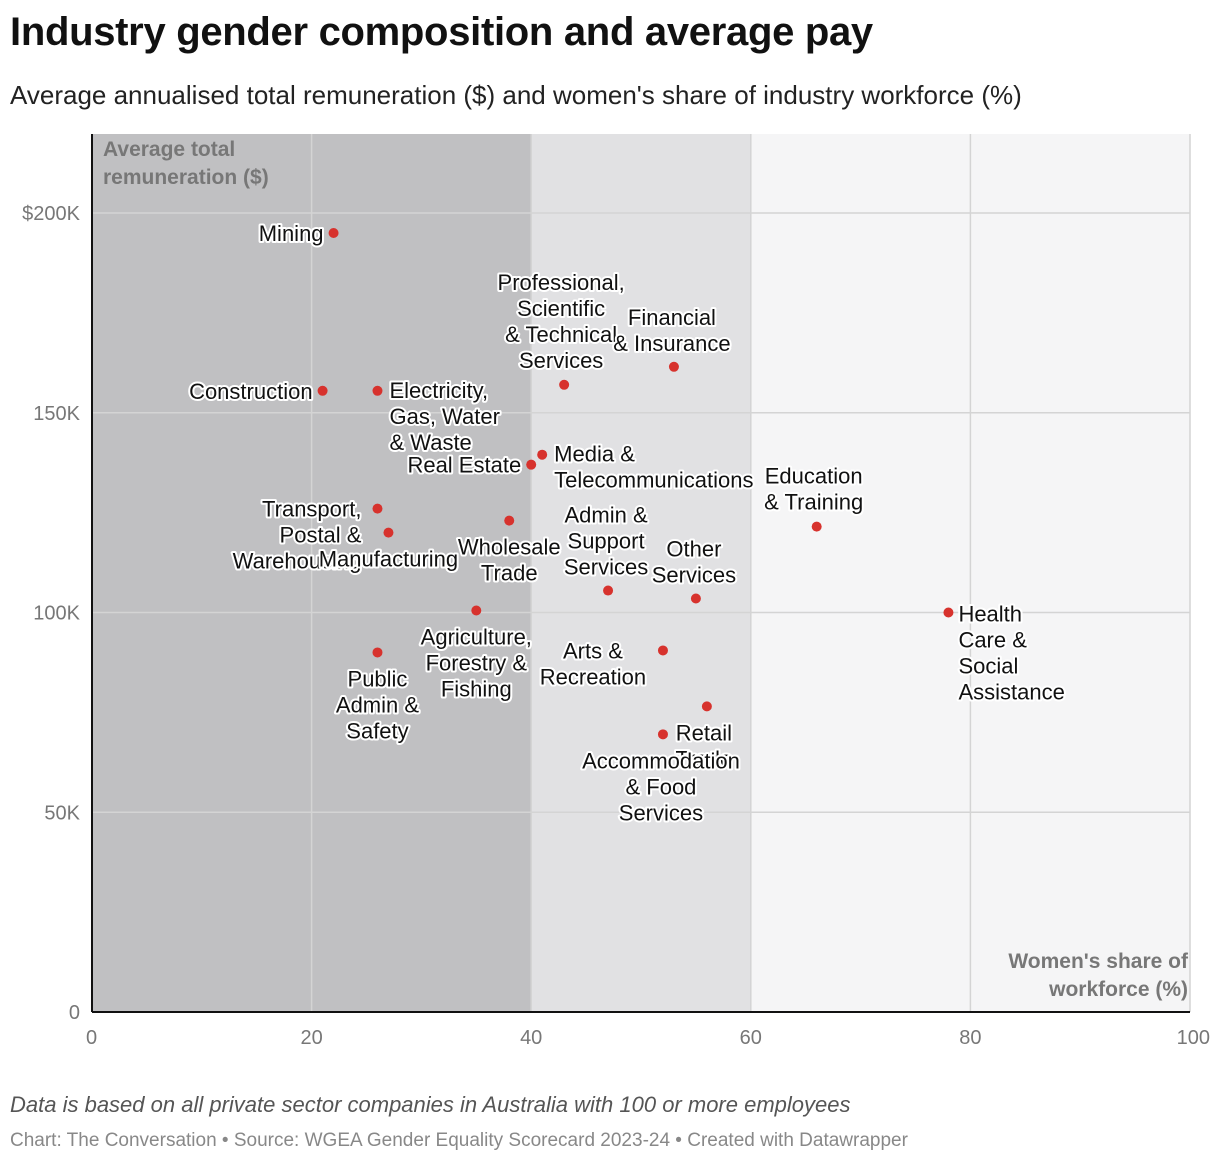  What do you see at coordinates (1098, 975) in the screenshot?
I see `x-axis-title: Women's share of workforce (%)` at bounding box center [1098, 975].